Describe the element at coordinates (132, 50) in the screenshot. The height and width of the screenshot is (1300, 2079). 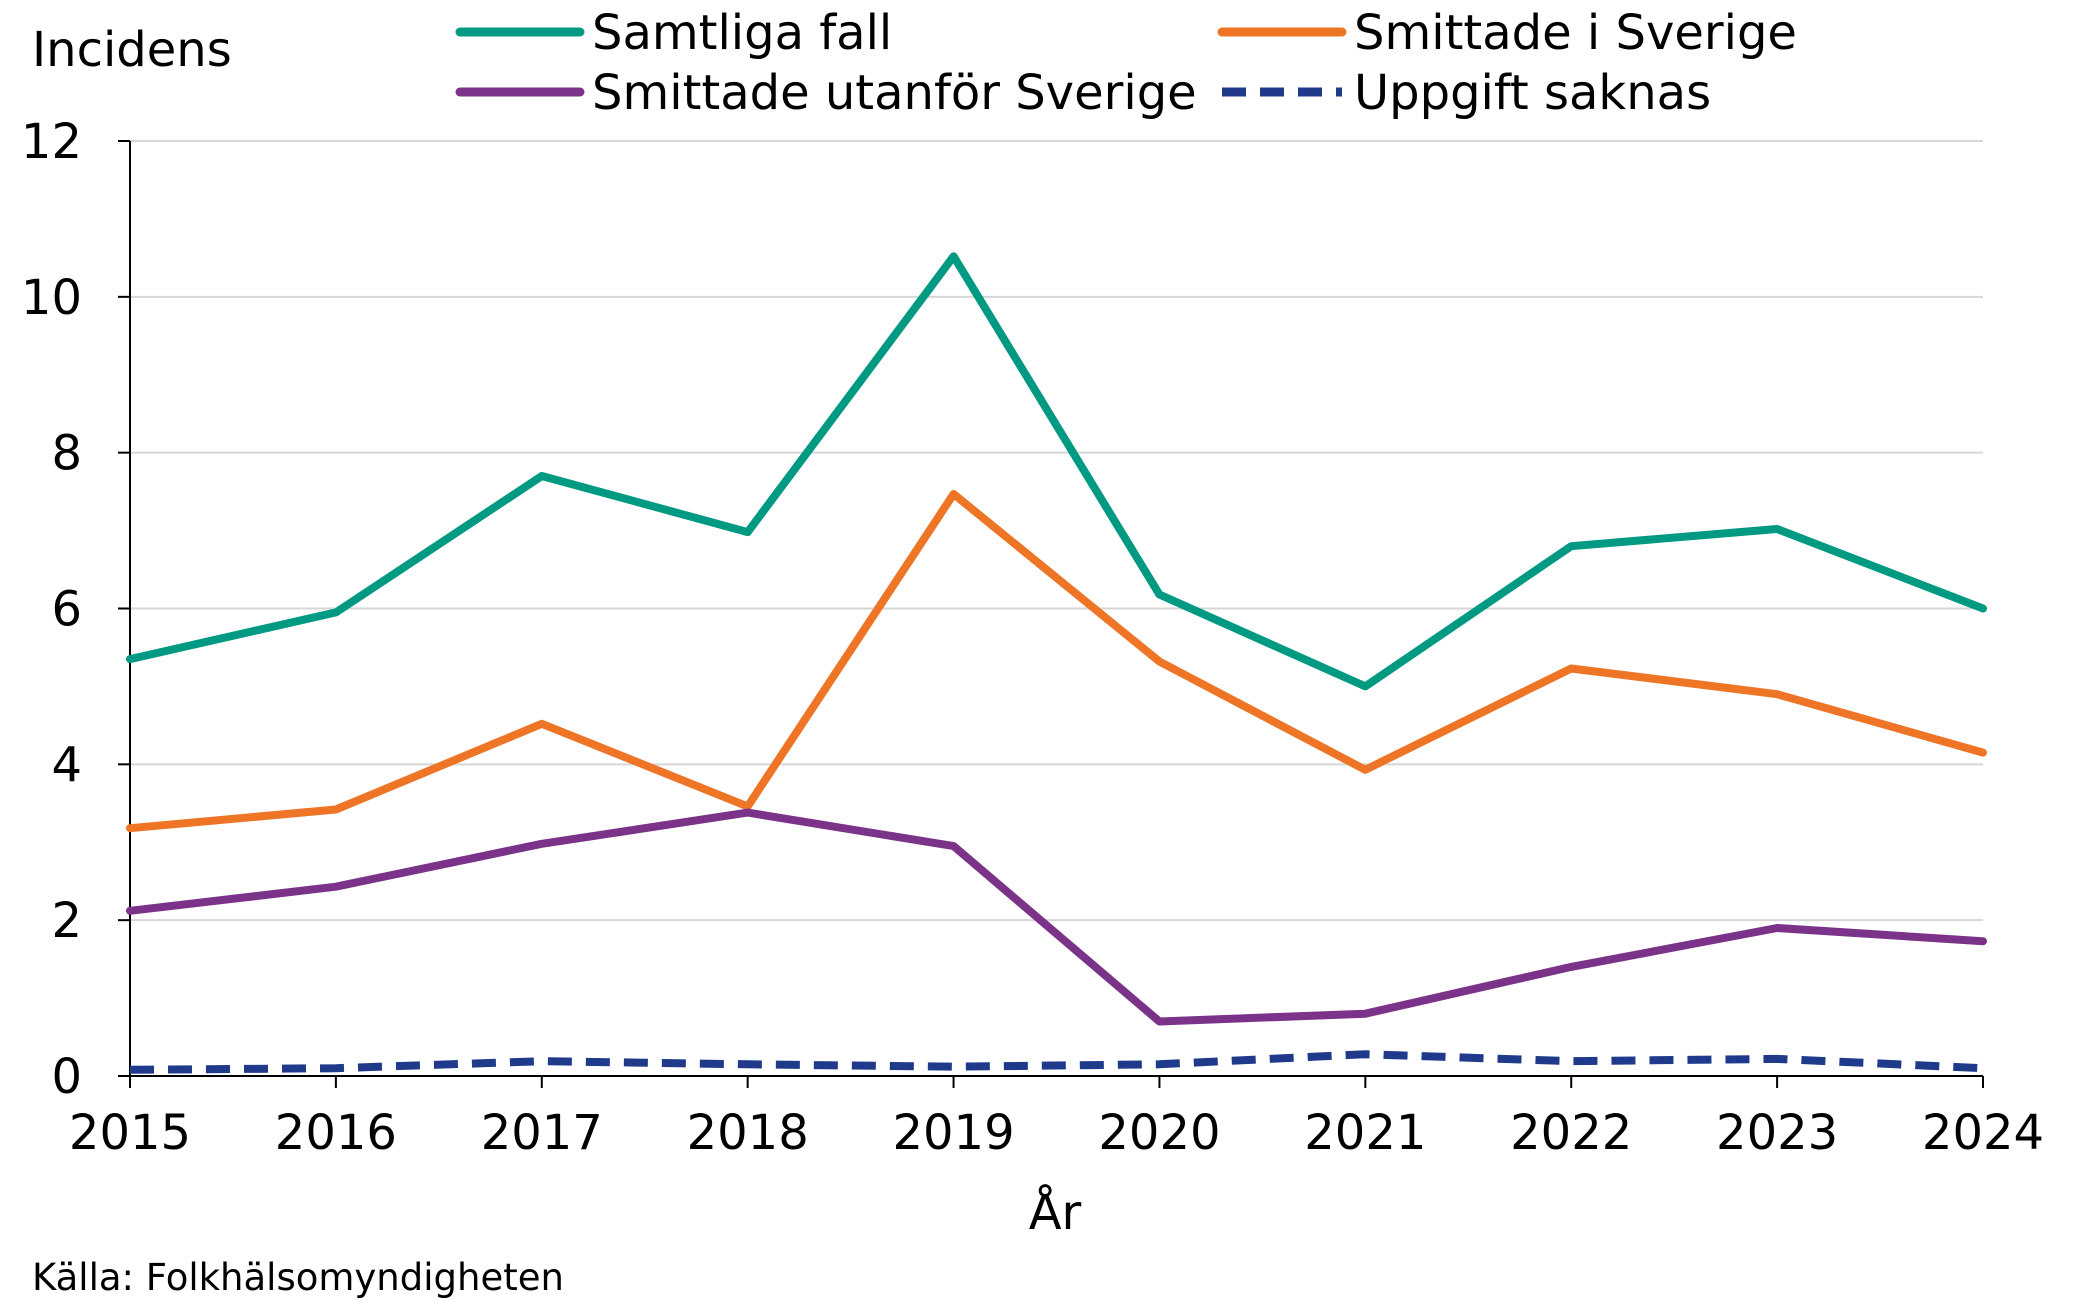
I see `y-axis-title: Incidens` at that location.